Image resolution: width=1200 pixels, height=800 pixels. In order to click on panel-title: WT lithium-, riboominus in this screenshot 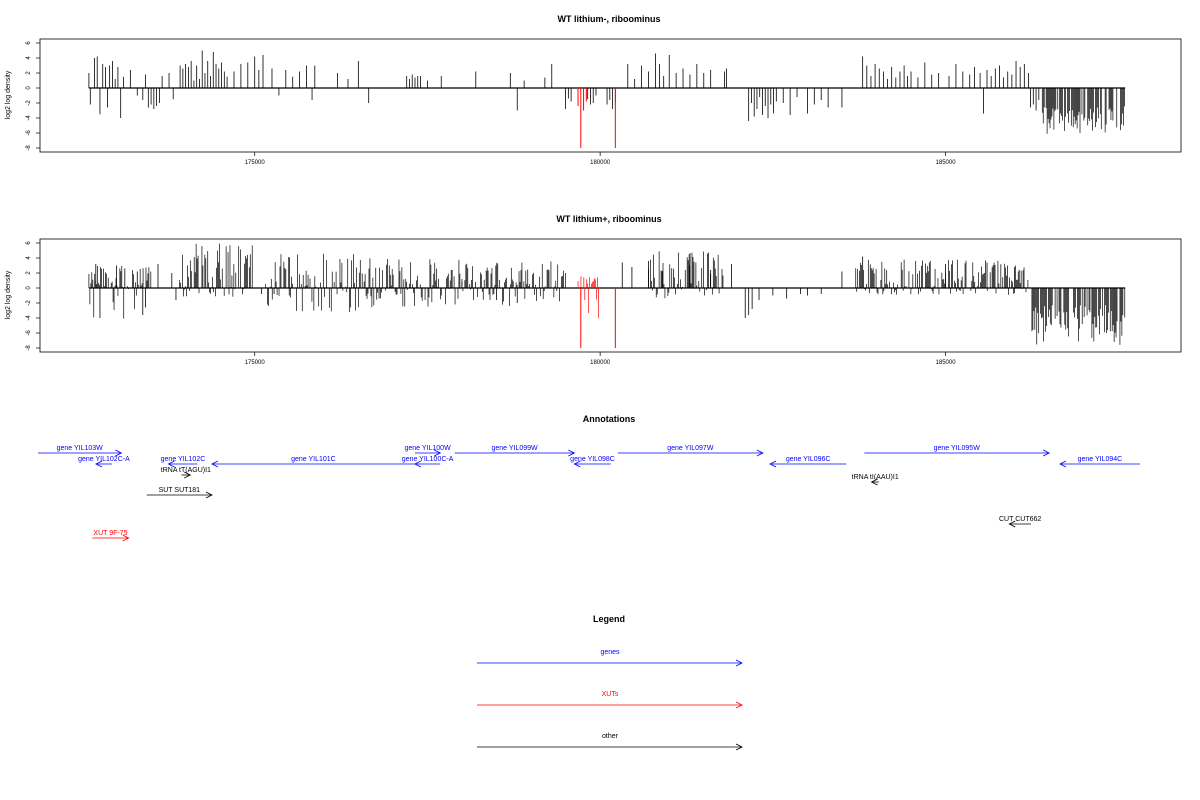, I will do `click(609, 19)`.